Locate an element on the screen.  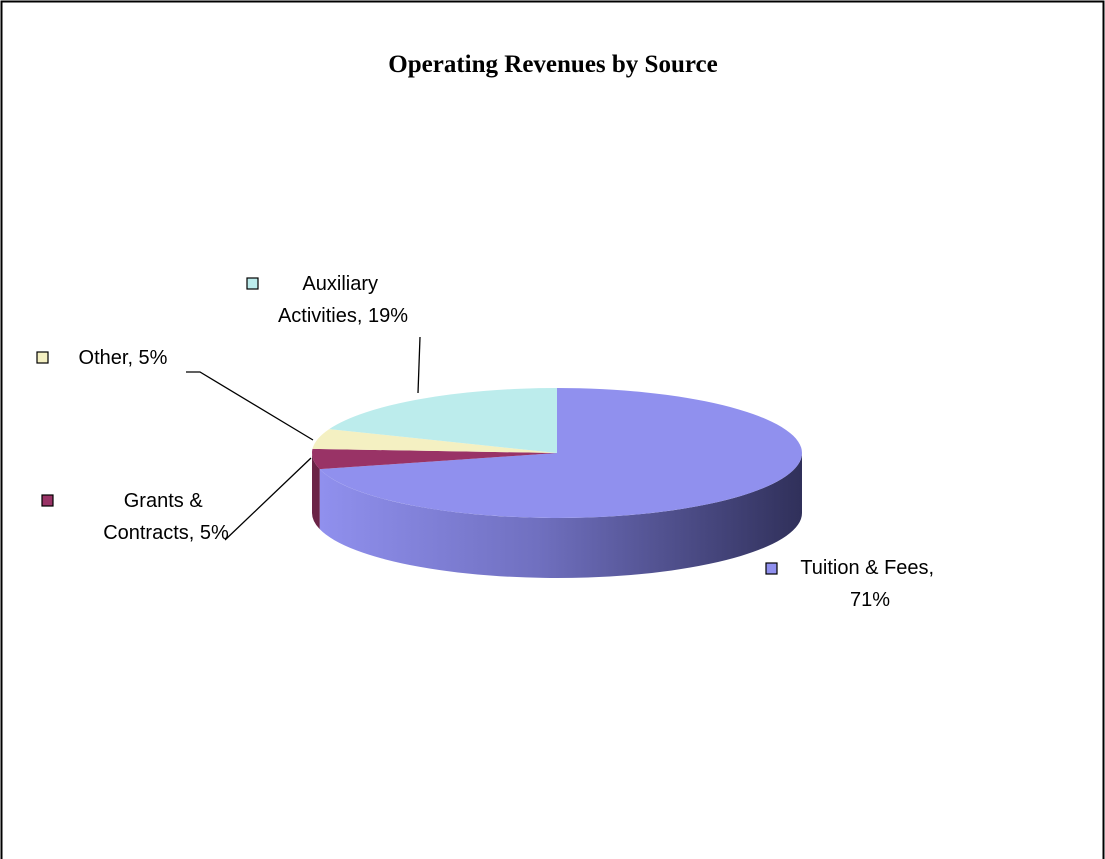
label-line: Activities, 19% is located at coordinates (343, 316).